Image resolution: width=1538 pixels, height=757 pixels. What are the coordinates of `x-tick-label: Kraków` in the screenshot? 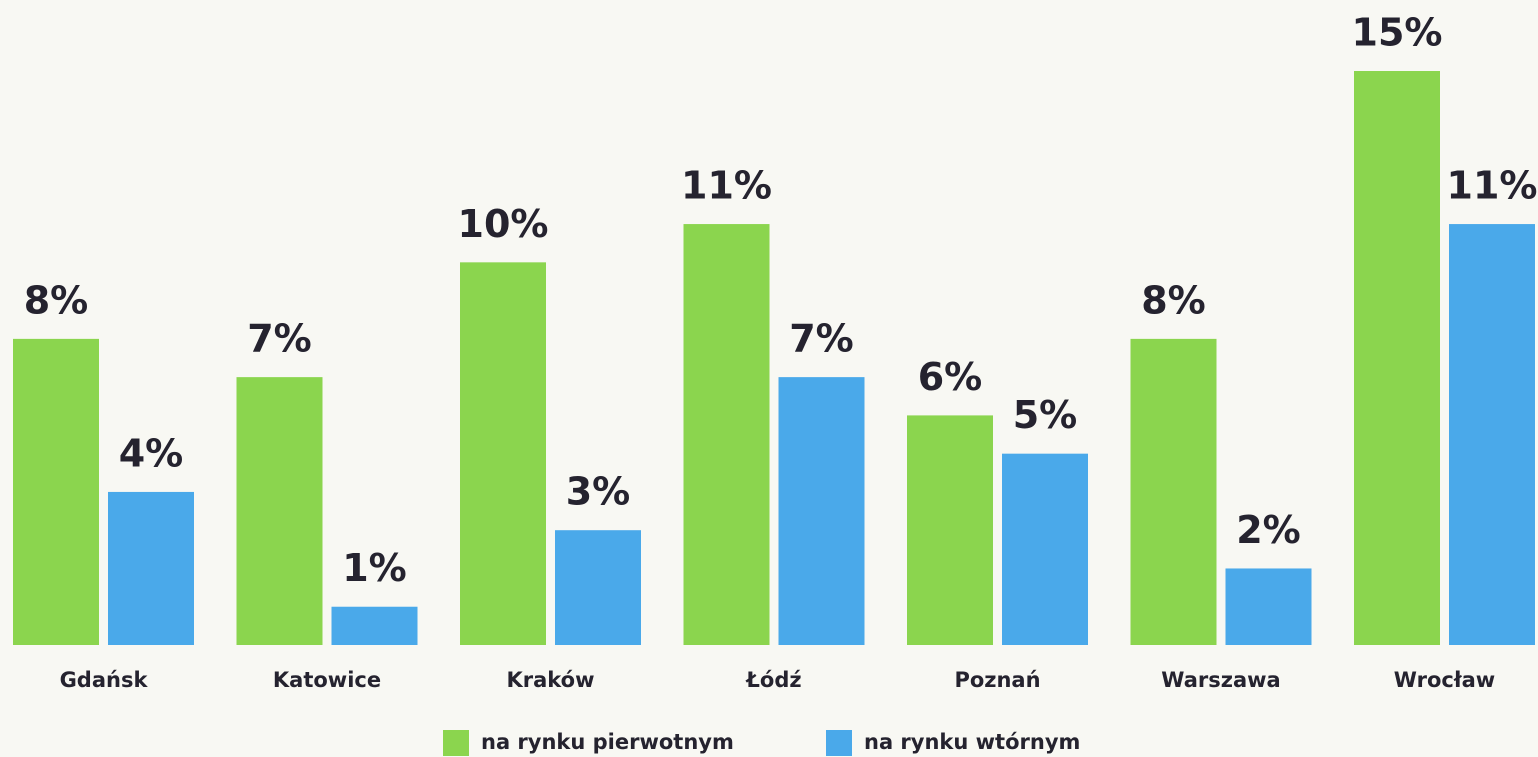 It's located at (550, 680).